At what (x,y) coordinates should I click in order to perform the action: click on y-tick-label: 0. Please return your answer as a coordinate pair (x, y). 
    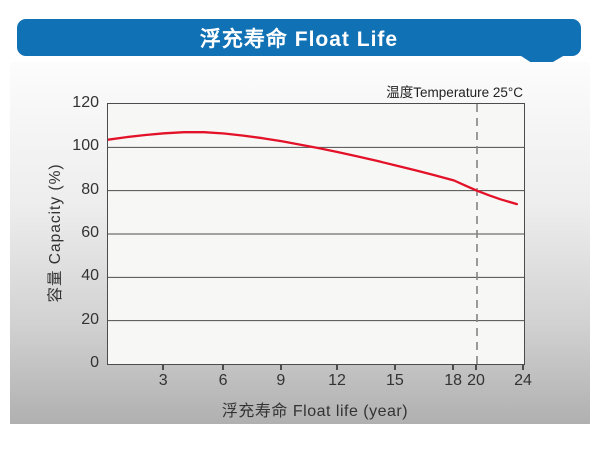
    Looking at the image, I should click on (94, 362).